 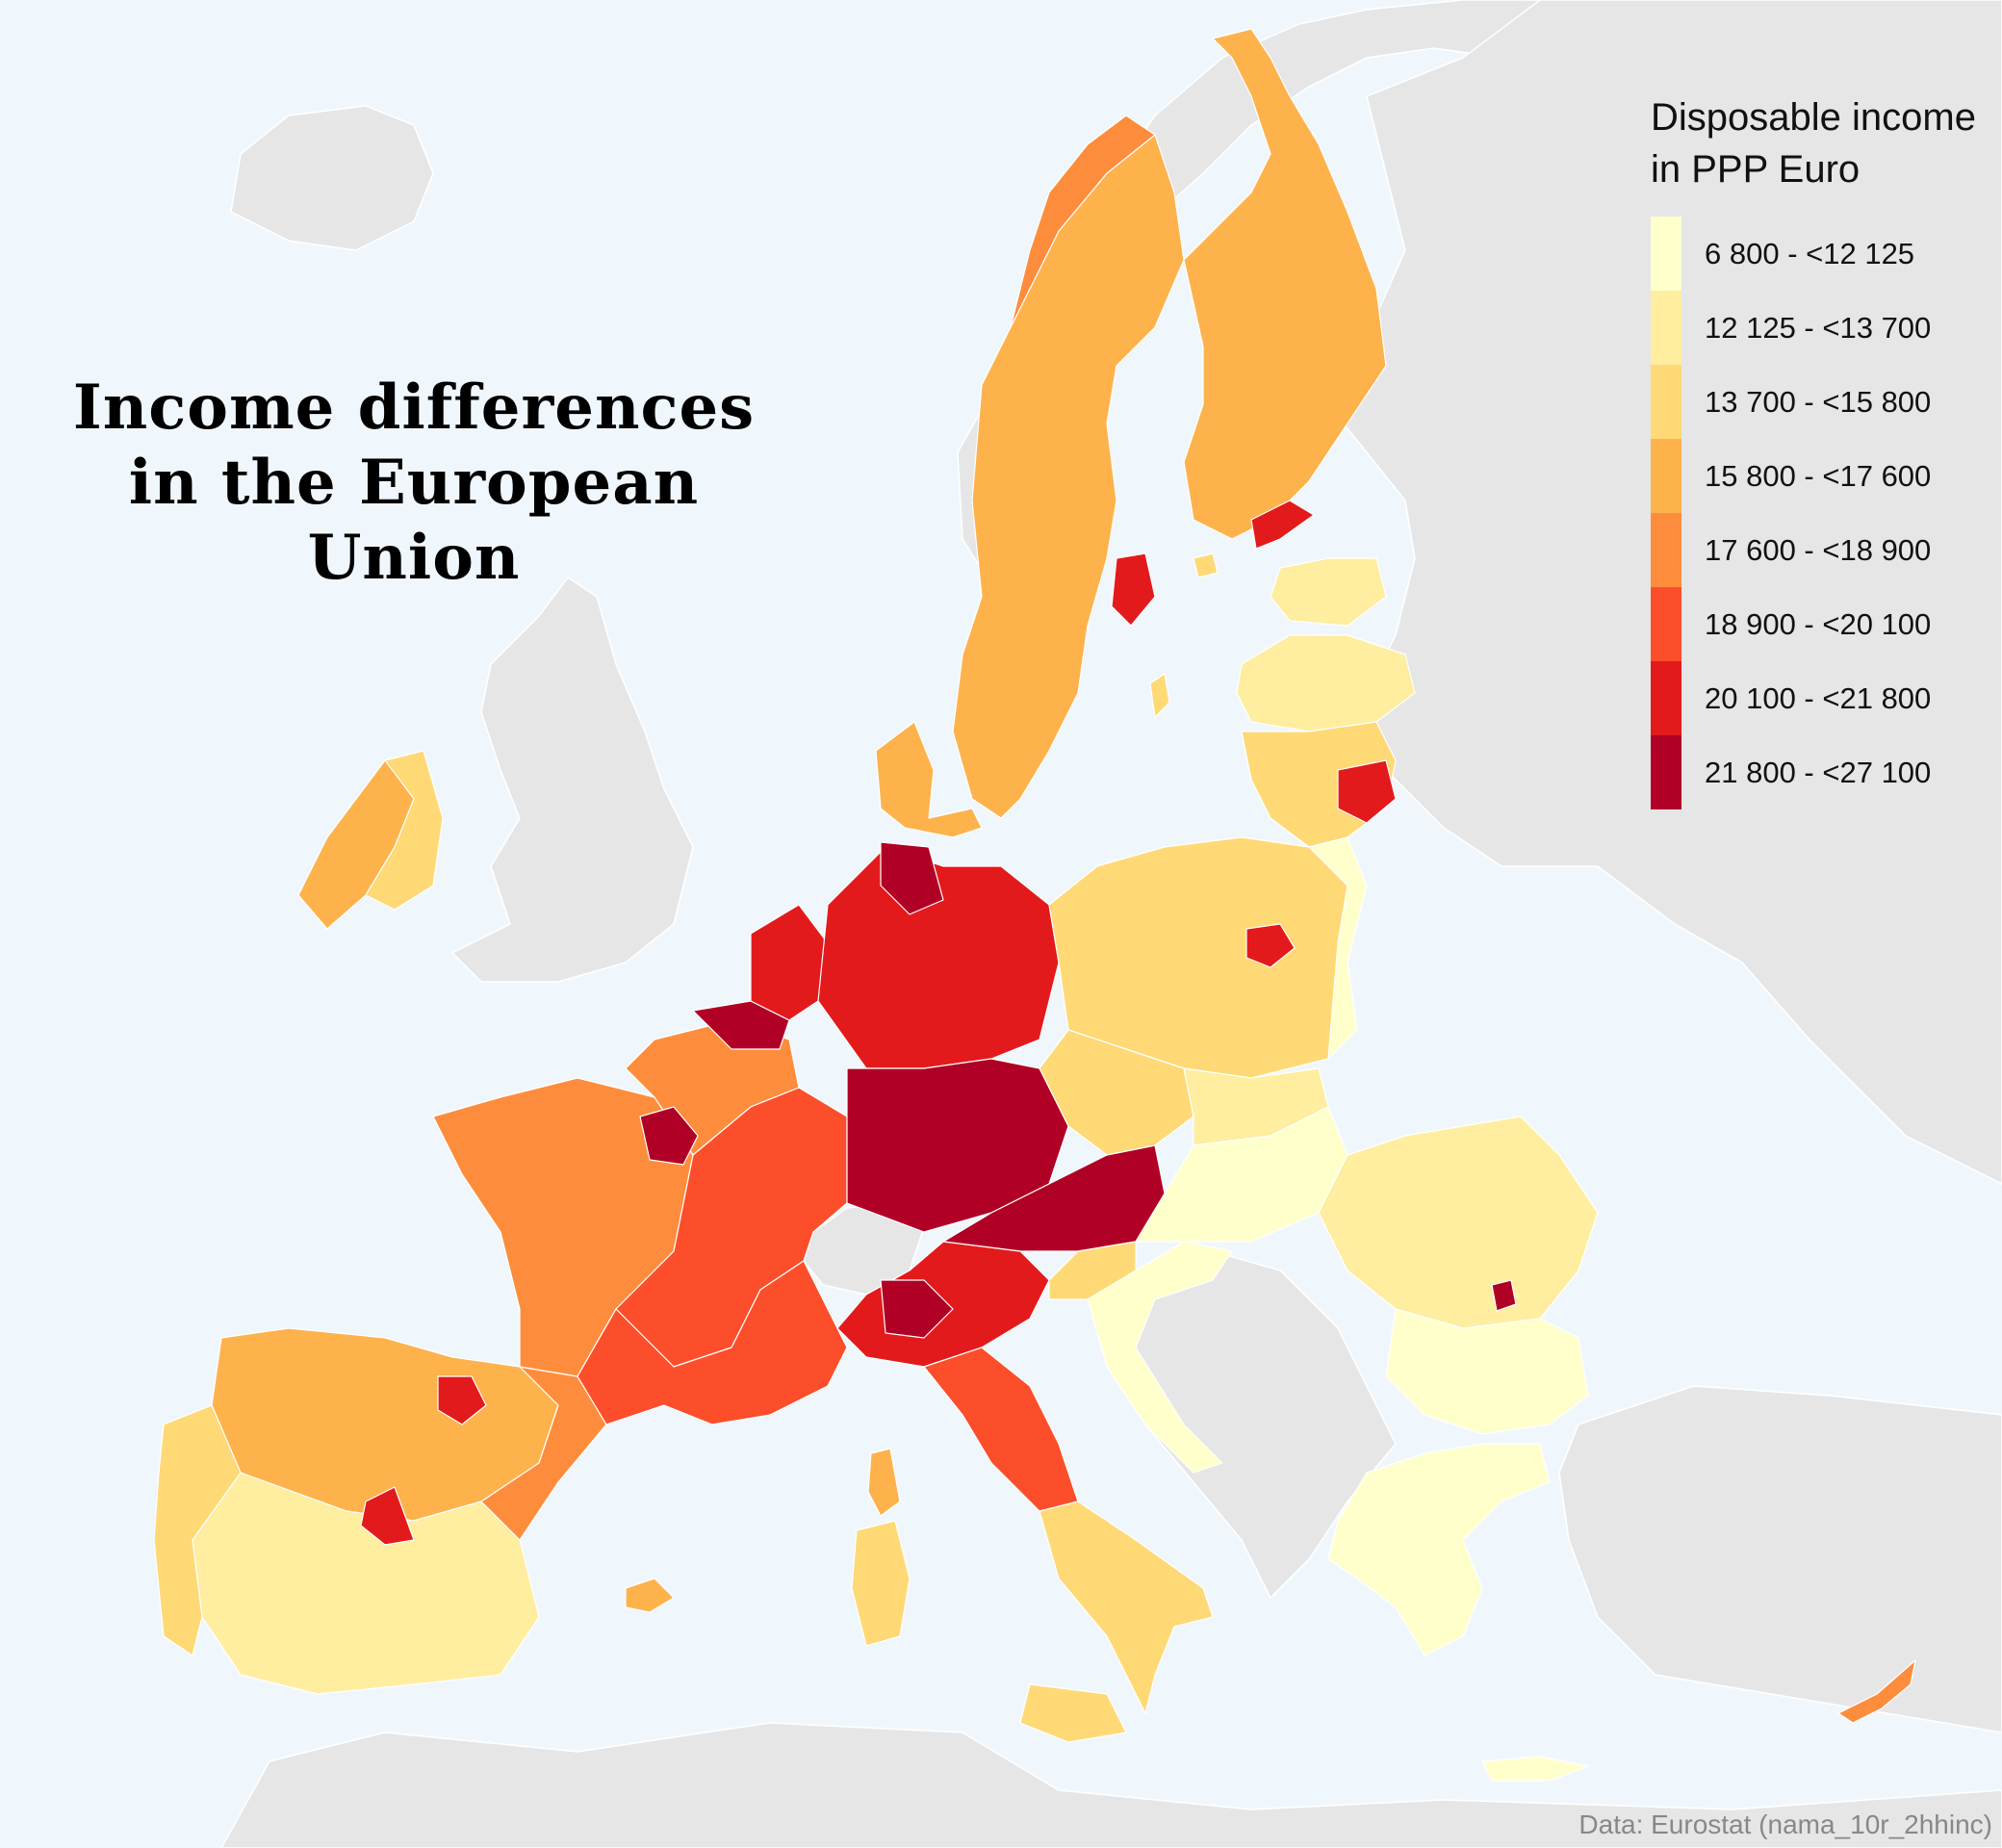 I want to click on region-hamburg, so click(x=912, y=878).